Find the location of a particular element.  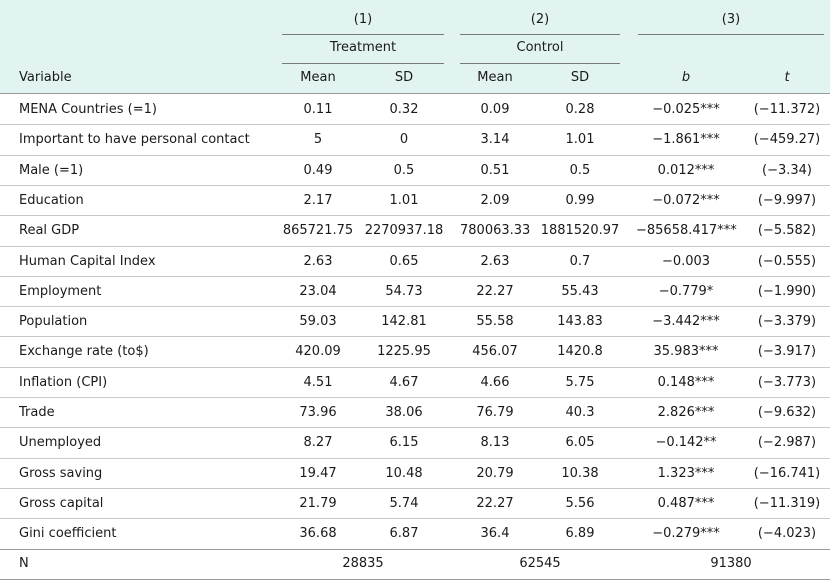

coef-b: −0.279*** is located at coordinates (686, 534).